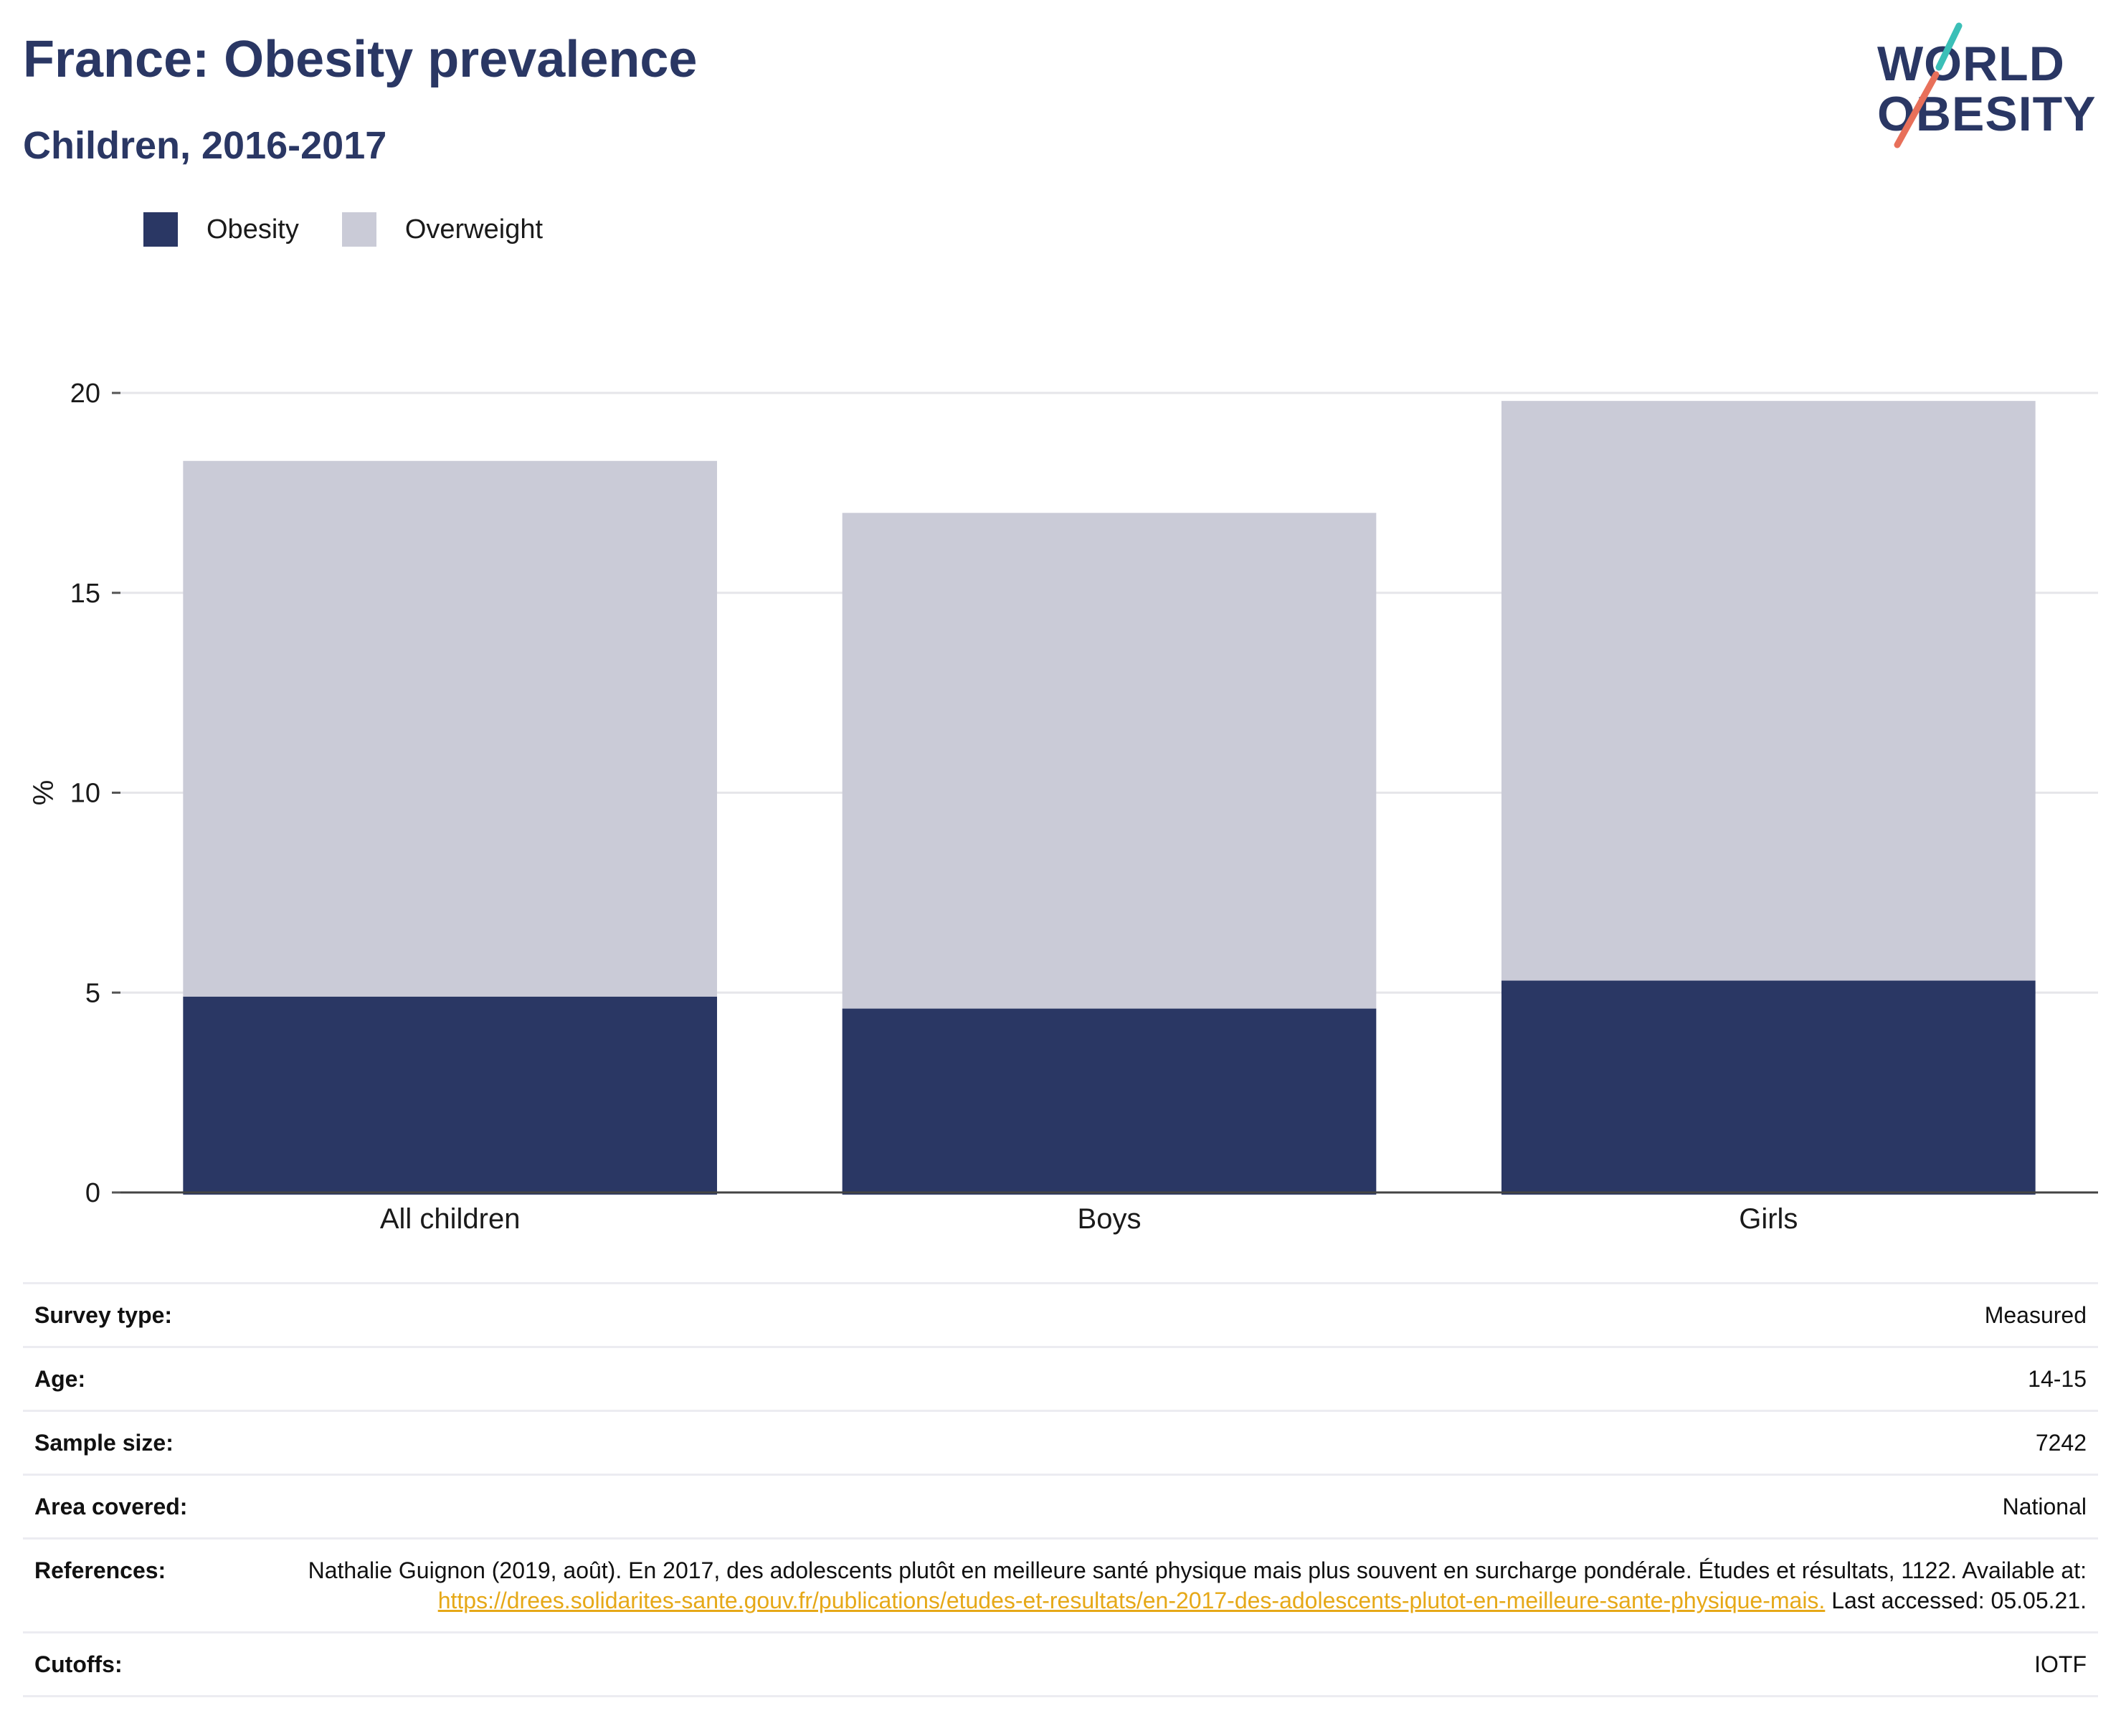  Describe the element at coordinates (1060, 1508) in the screenshot. I see `meta-row-area-covered: Area covered: National` at that location.